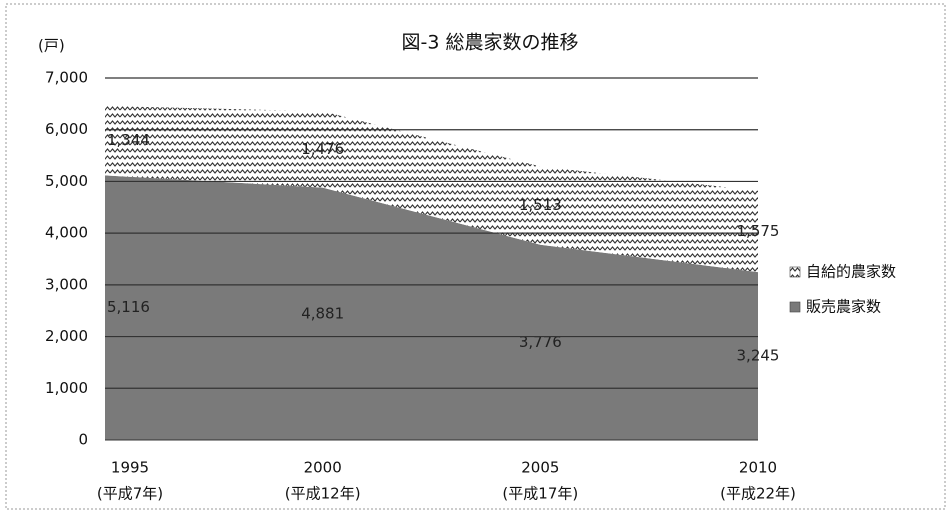  I want to click on y-tick-label: 0, so click(83, 440).